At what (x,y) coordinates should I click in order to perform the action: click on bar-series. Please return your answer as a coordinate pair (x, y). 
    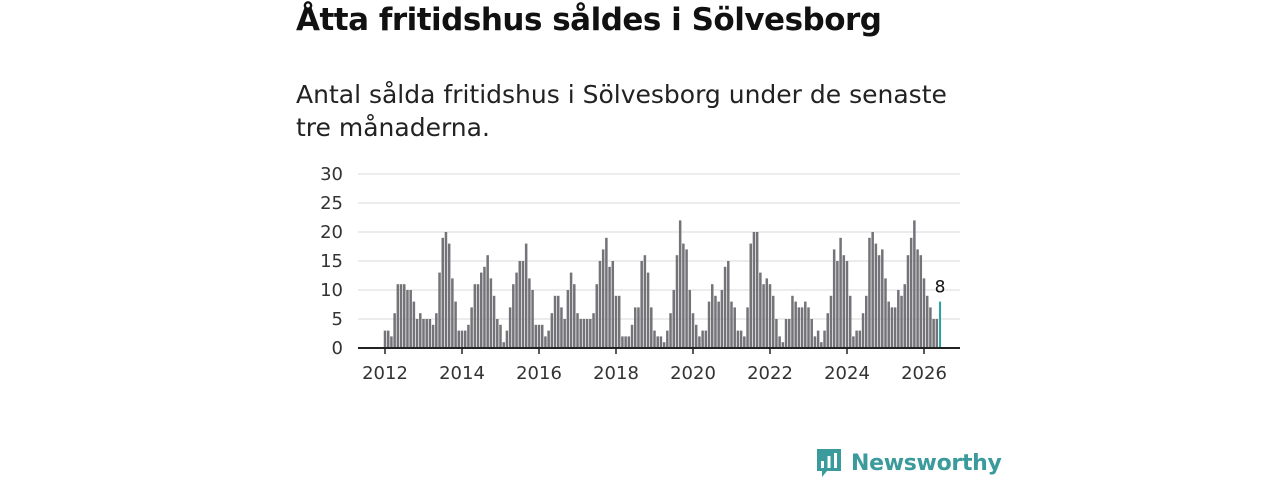
    Looking at the image, I should click on (662, 284).